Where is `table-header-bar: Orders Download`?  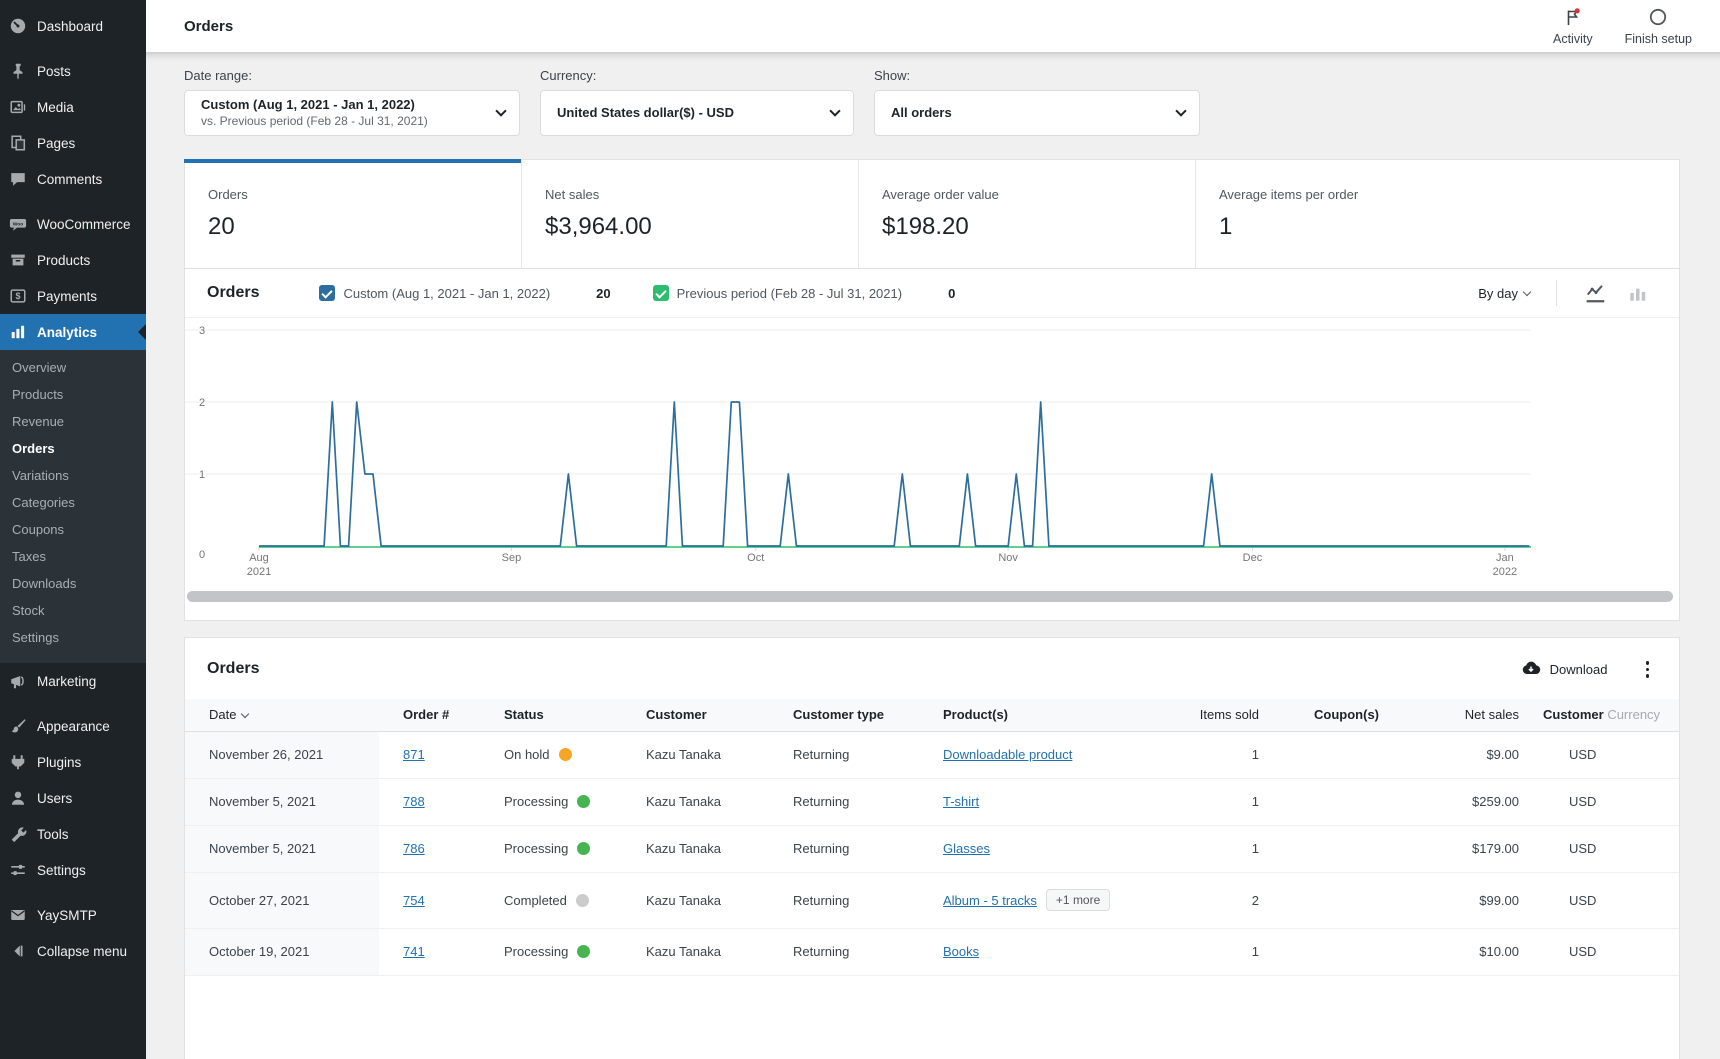
table-header-bar: Orders Download is located at coordinates (932, 668).